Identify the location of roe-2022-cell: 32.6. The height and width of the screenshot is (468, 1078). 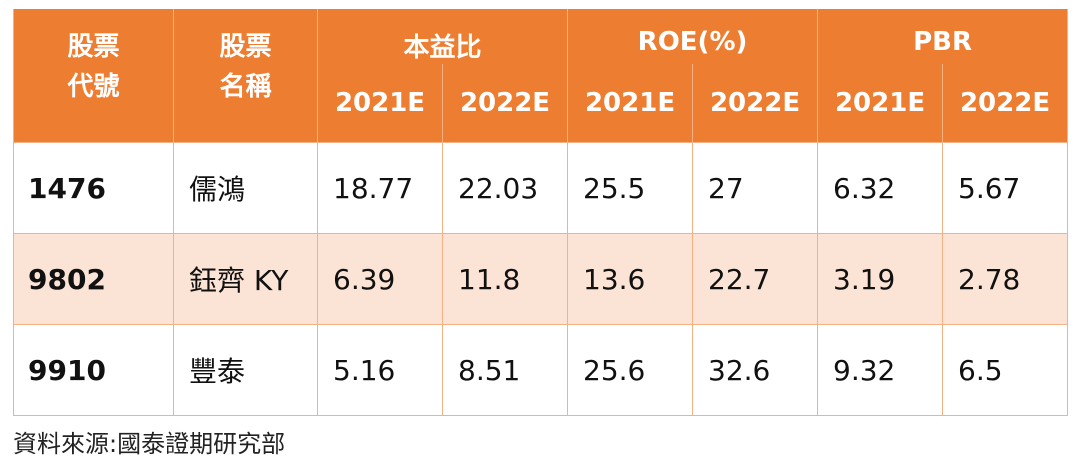
(755, 370).